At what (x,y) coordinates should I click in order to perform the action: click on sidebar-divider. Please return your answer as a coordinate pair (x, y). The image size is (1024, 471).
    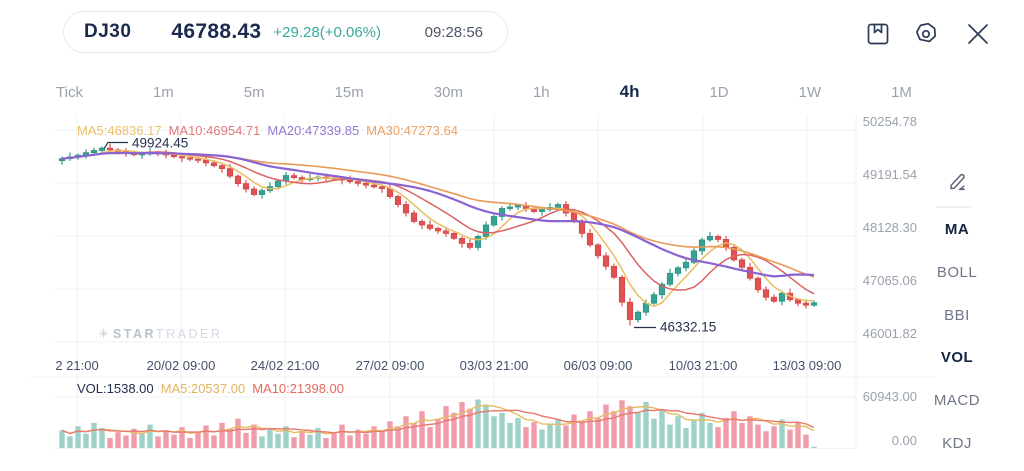
    Looking at the image, I should click on (954, 207).